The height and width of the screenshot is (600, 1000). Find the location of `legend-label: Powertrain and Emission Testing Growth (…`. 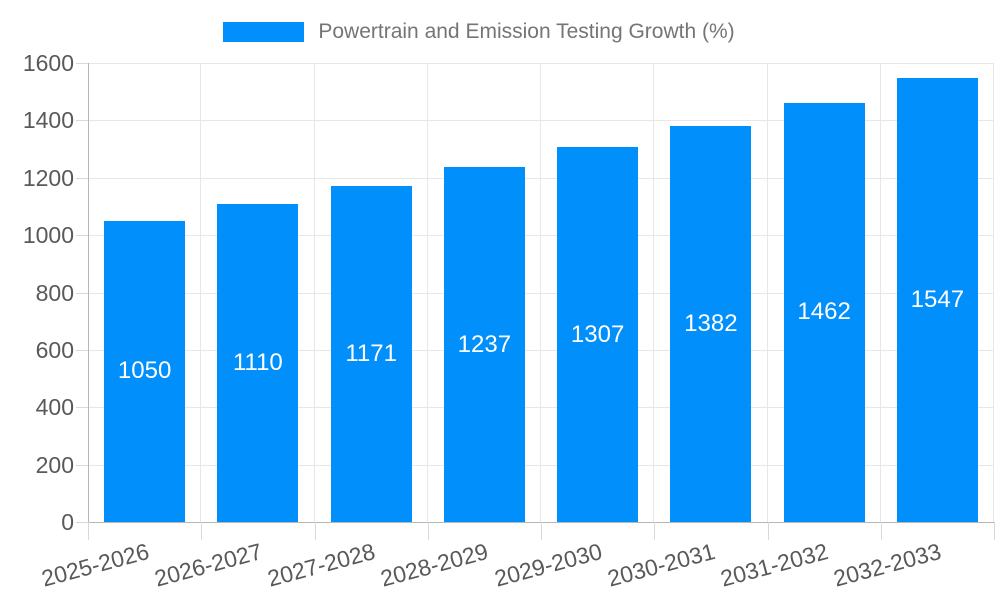

legend-label: Powertrain and Emission Testing Growth (… is located at coordinates (526, 31).